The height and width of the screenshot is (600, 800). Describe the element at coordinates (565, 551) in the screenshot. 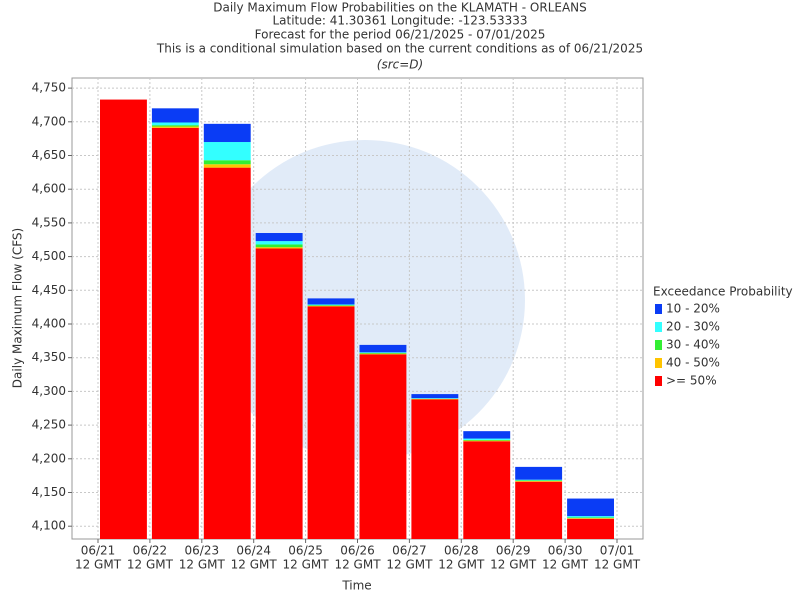

I see `x-tick-label: 06/30` at that location.